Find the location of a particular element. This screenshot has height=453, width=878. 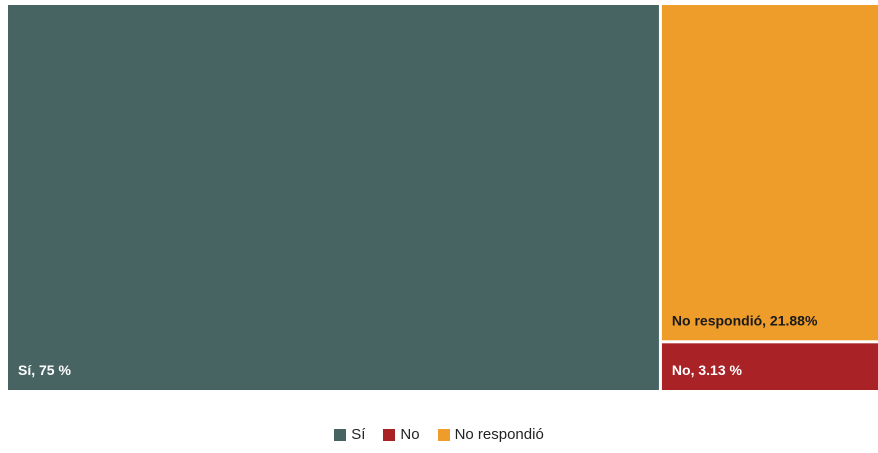

legend-item-si: Sí is located at coordinates (349, 434).